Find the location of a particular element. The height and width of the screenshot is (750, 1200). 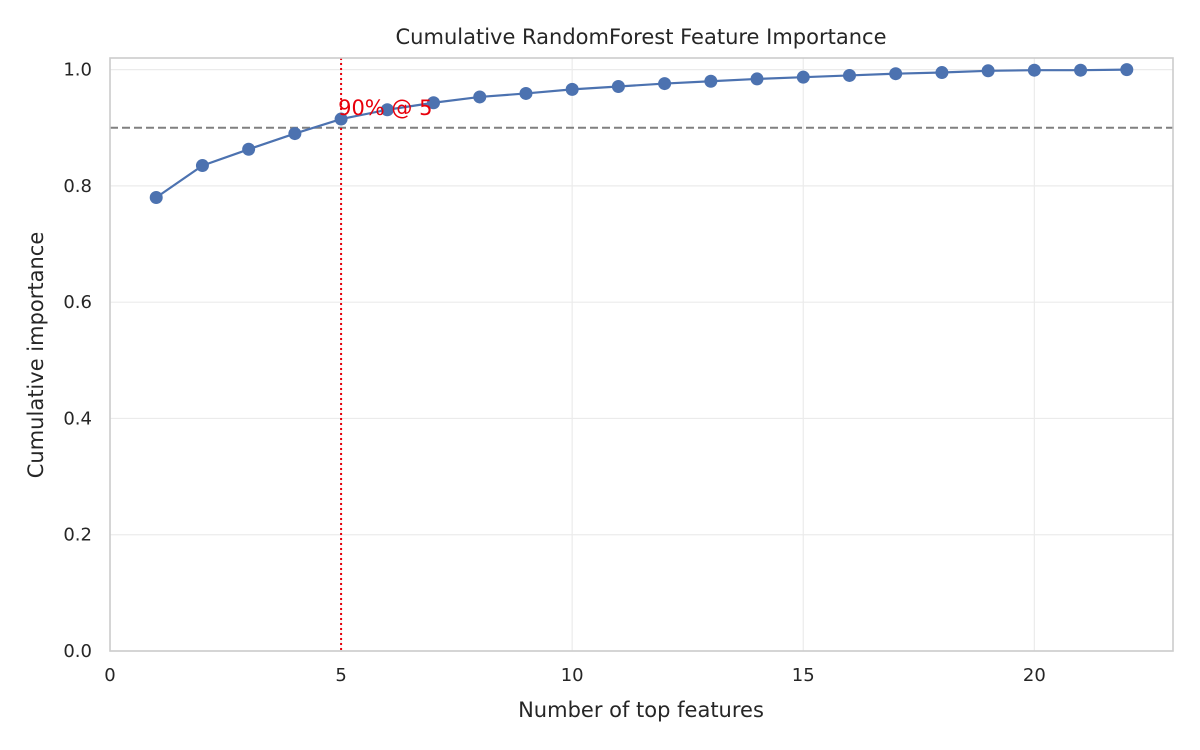

y-tick-label: 0.0 is located at coordinates (77, 651).